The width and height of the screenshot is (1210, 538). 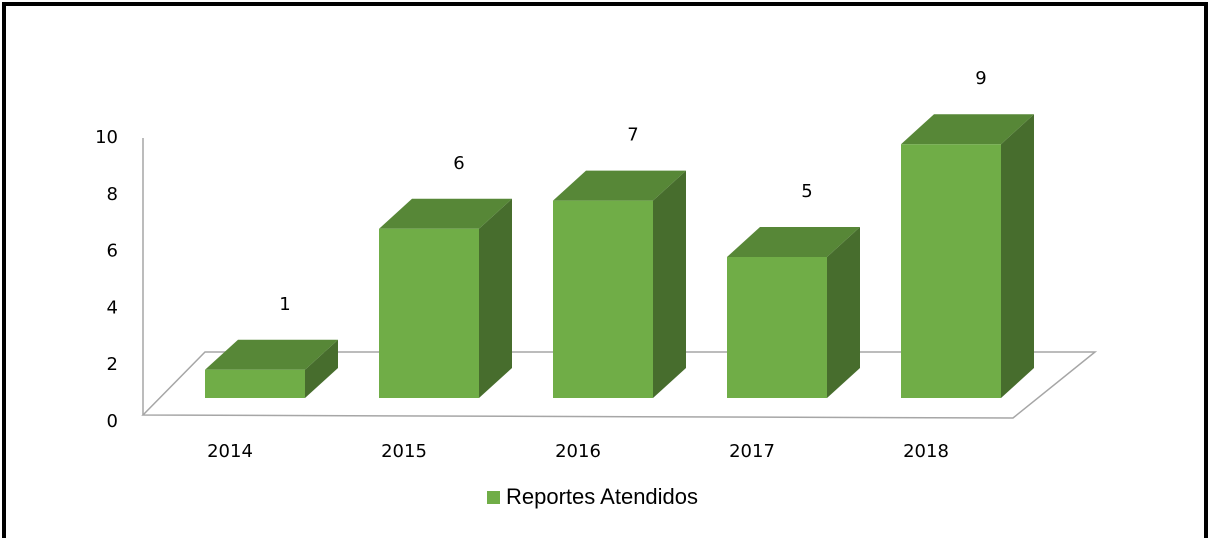 What do you see at coordinates (632, 135) in the screenshot?
I see `data-label: 7` at bounding box center [632, 135].